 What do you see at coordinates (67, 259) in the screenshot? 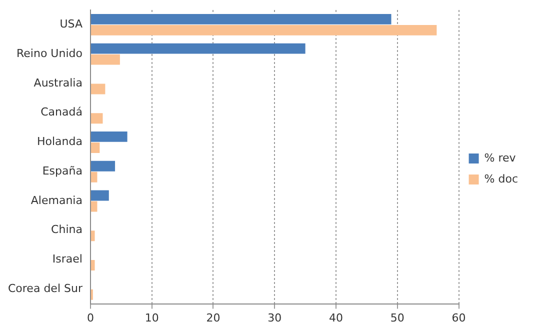
I see `y-tick-label: Israel` at bounding box center [67, 259].